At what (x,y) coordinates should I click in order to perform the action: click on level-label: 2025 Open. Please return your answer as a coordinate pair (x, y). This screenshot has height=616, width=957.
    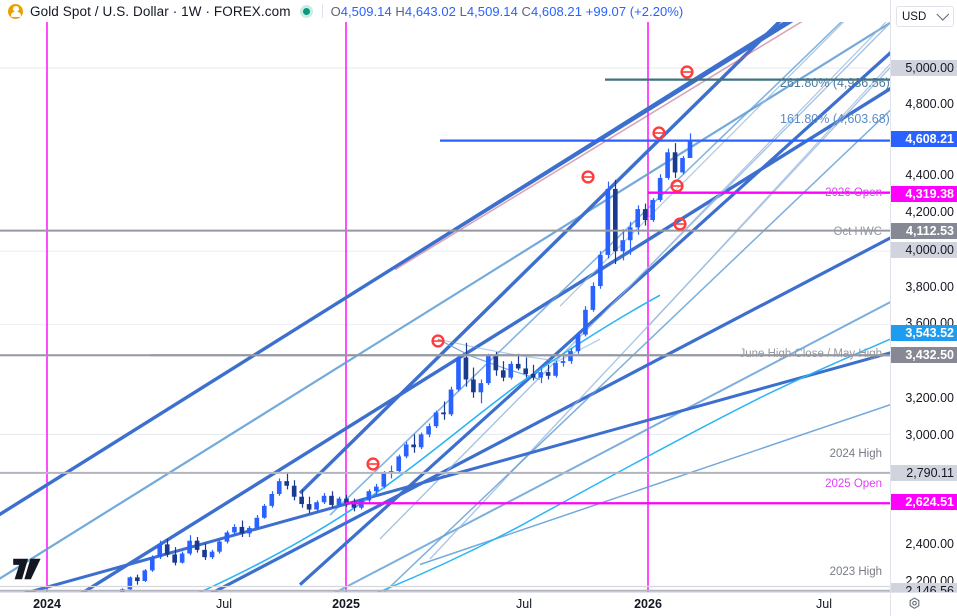
    Looking at the image, I should click on (853, 484).